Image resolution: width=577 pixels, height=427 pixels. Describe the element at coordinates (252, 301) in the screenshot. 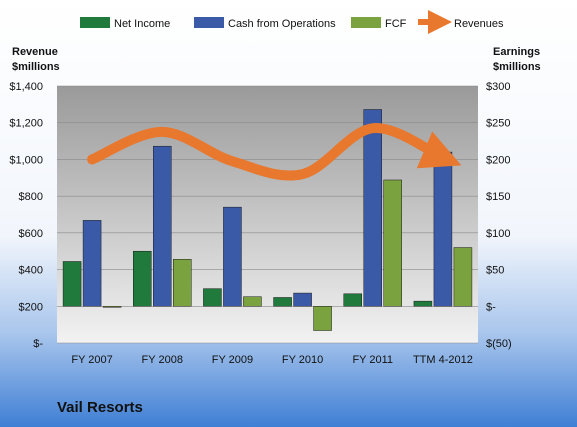

I see `bar-fcf-fy-2009` at that location.